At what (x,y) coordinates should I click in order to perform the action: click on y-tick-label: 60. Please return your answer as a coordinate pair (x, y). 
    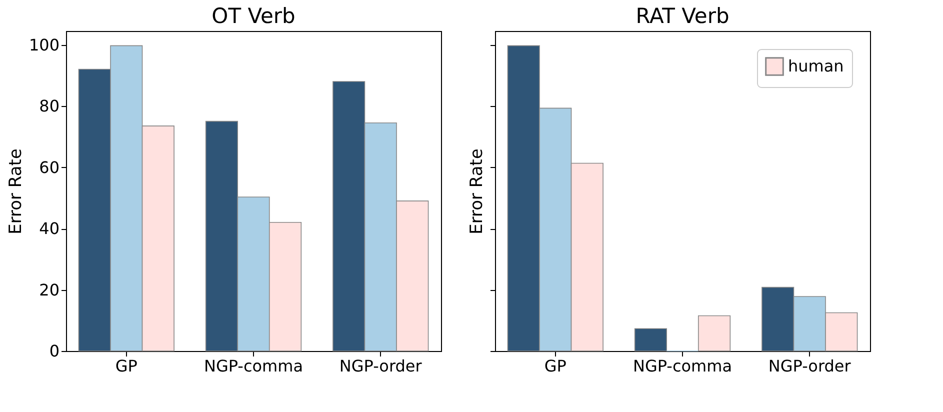
    Looking at the image, I should click on (49, 167).